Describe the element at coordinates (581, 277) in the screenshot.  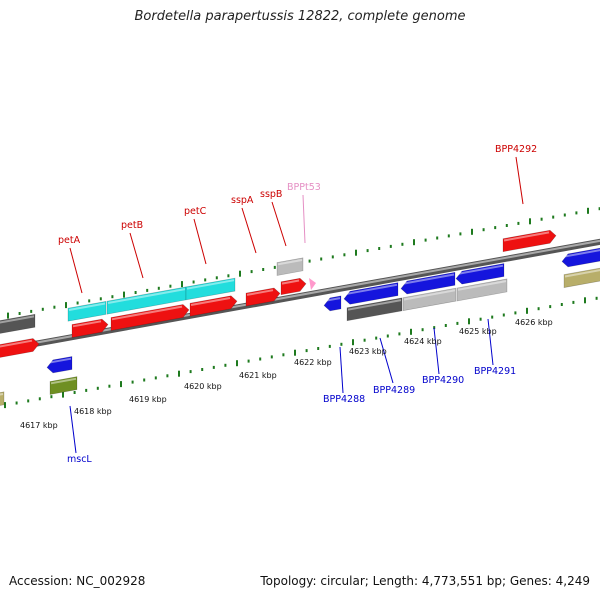
I see `gene-box-right-edge` at that location.